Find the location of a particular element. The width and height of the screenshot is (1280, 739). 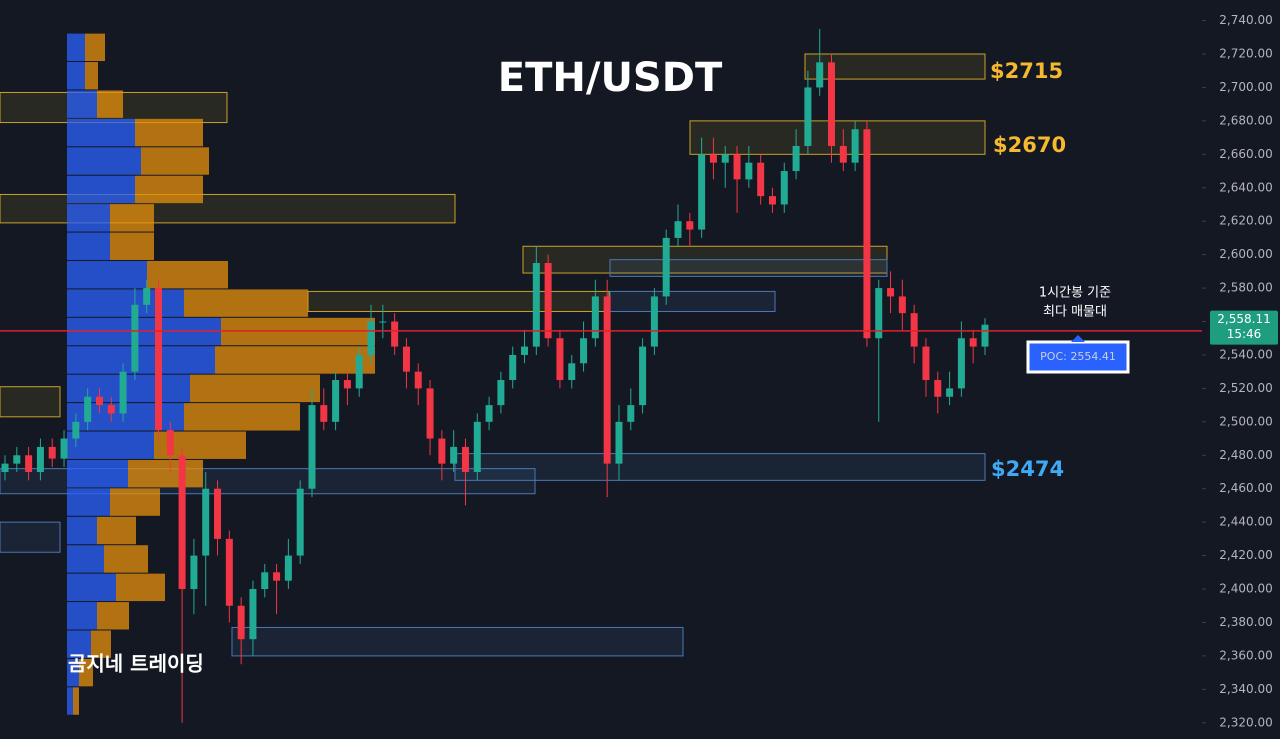

poc-label: POC: 2554.41 is located at coordinates (1078, 356).